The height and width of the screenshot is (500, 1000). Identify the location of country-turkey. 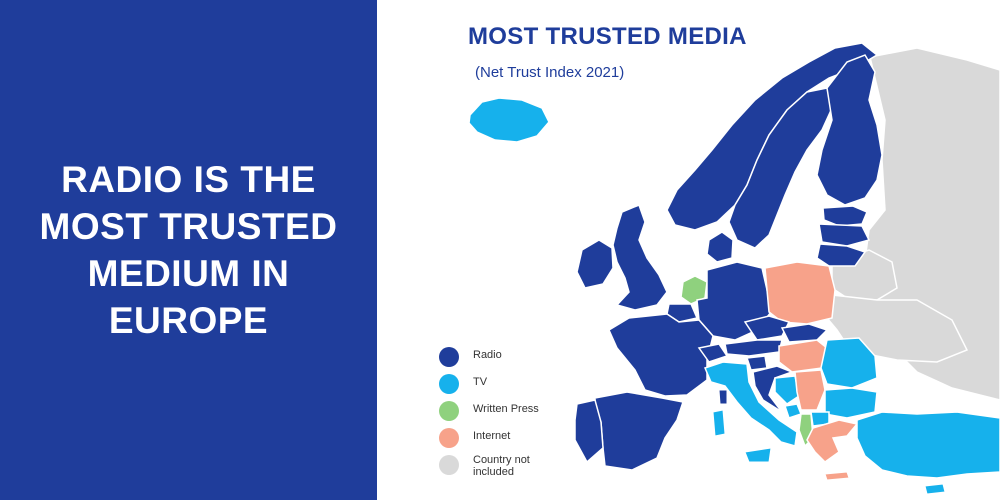
(928, 445).